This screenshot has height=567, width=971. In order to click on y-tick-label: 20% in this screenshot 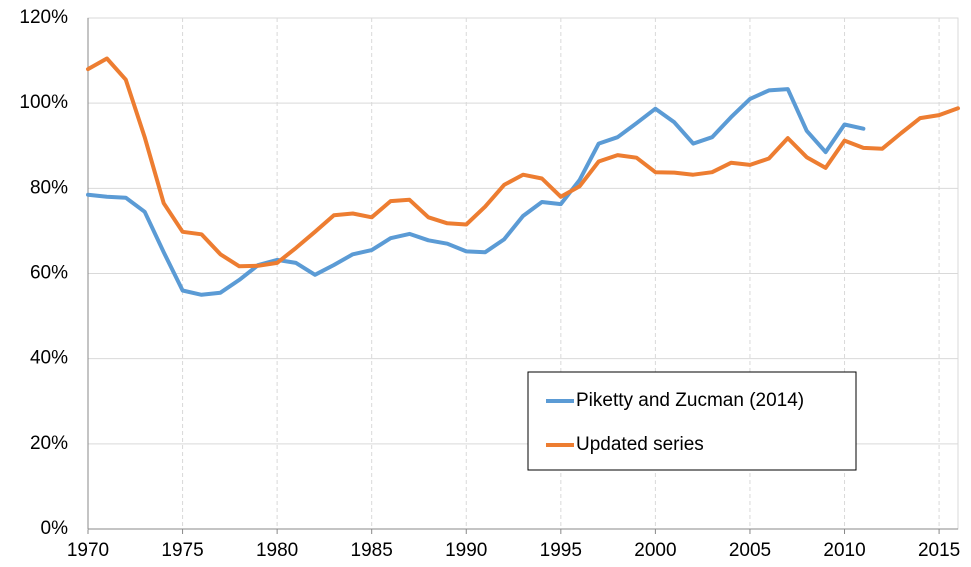, I will do `click(49, 443)`.